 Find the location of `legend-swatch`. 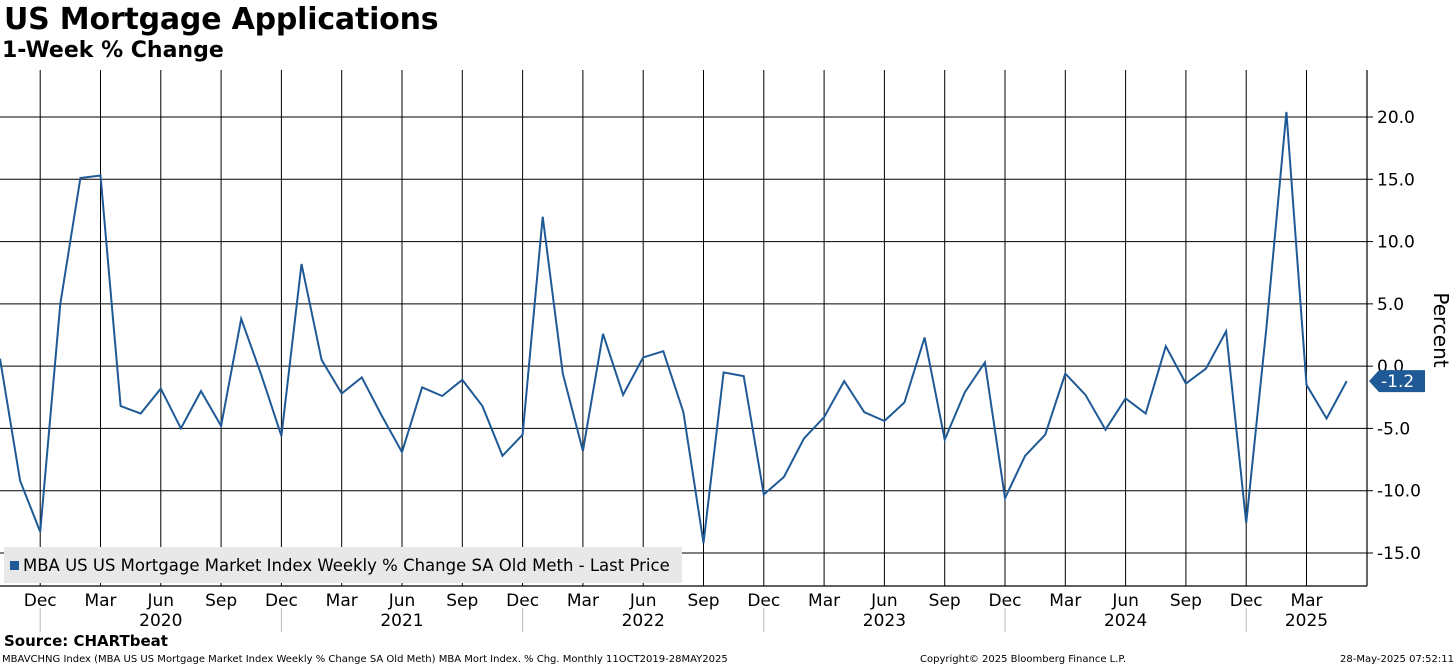

legend-swatch is located at coordinates (14, 565).